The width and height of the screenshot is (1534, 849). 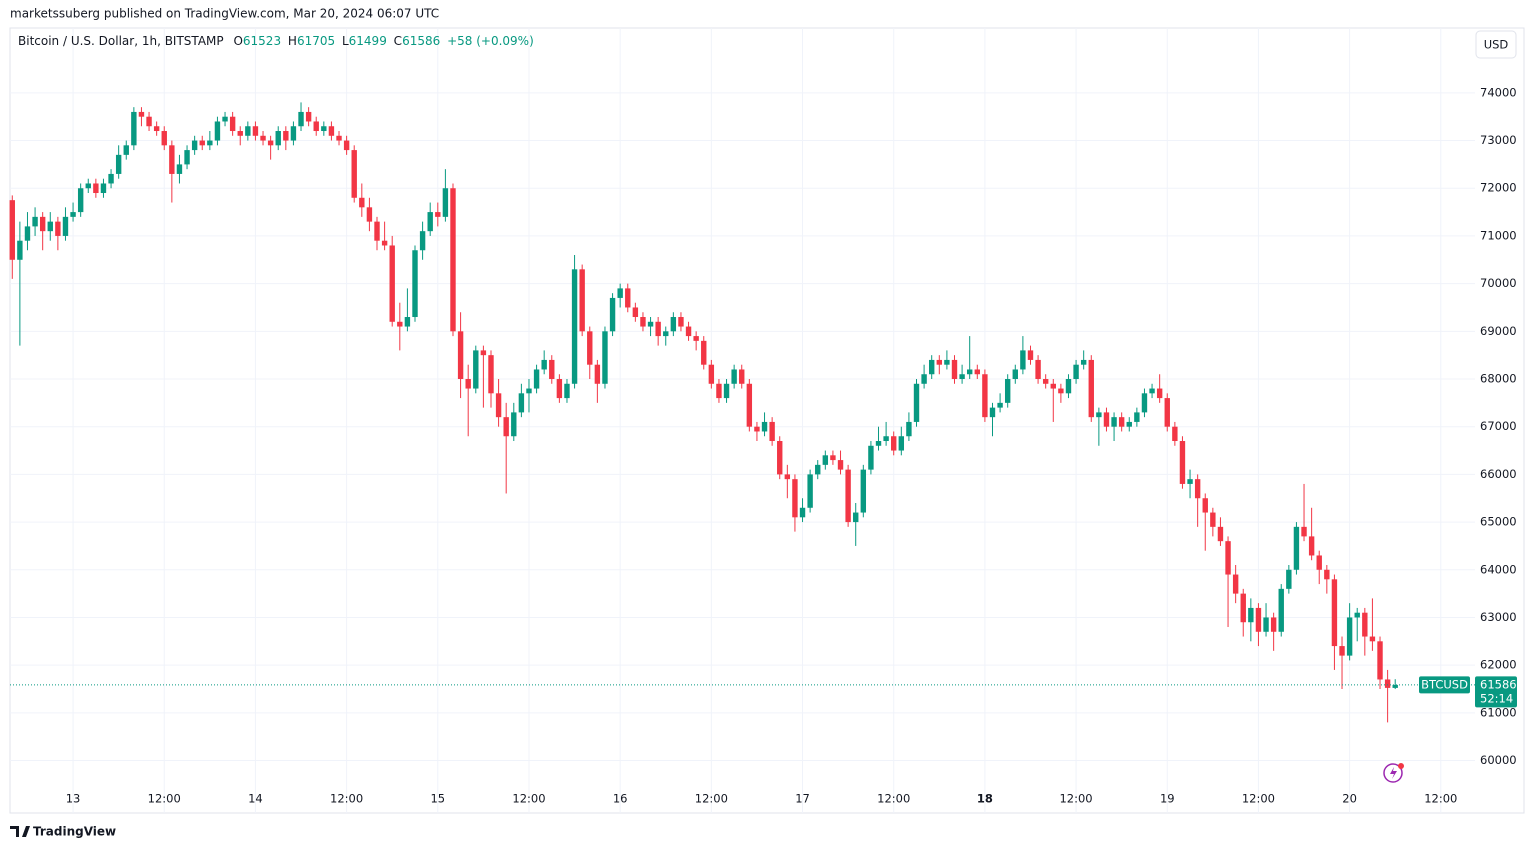 What do you see at coordinates (1401, 766) in the screenshot?
I see `alert-dot` at bounding box center [1401, 766].